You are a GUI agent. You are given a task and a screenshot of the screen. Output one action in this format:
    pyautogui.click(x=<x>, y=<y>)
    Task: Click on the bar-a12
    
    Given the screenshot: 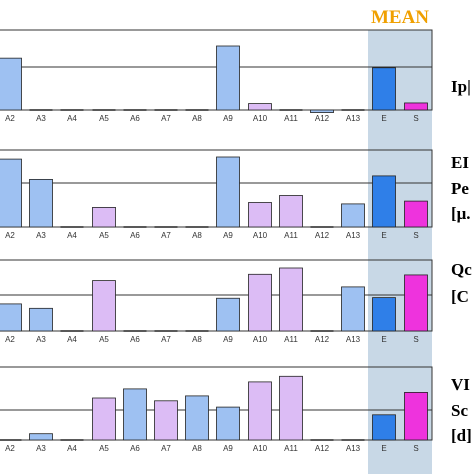 What is the action you would take?
    pyautogui.click(x=322, y=111)
    